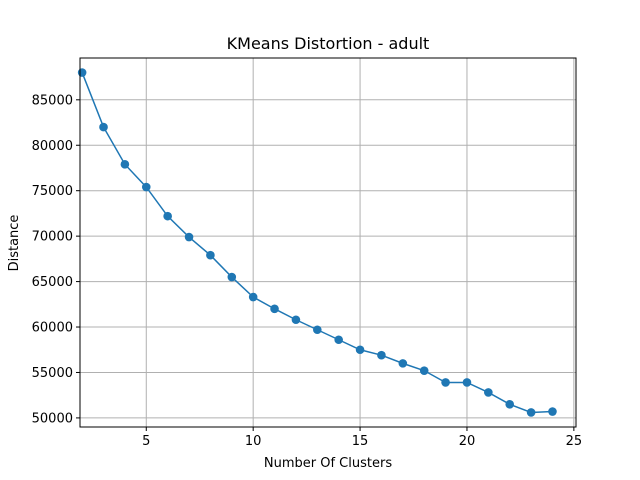 This screenshot has width=640, height=480. I want to click on y-tick-label: 75000, so click(52, 191).